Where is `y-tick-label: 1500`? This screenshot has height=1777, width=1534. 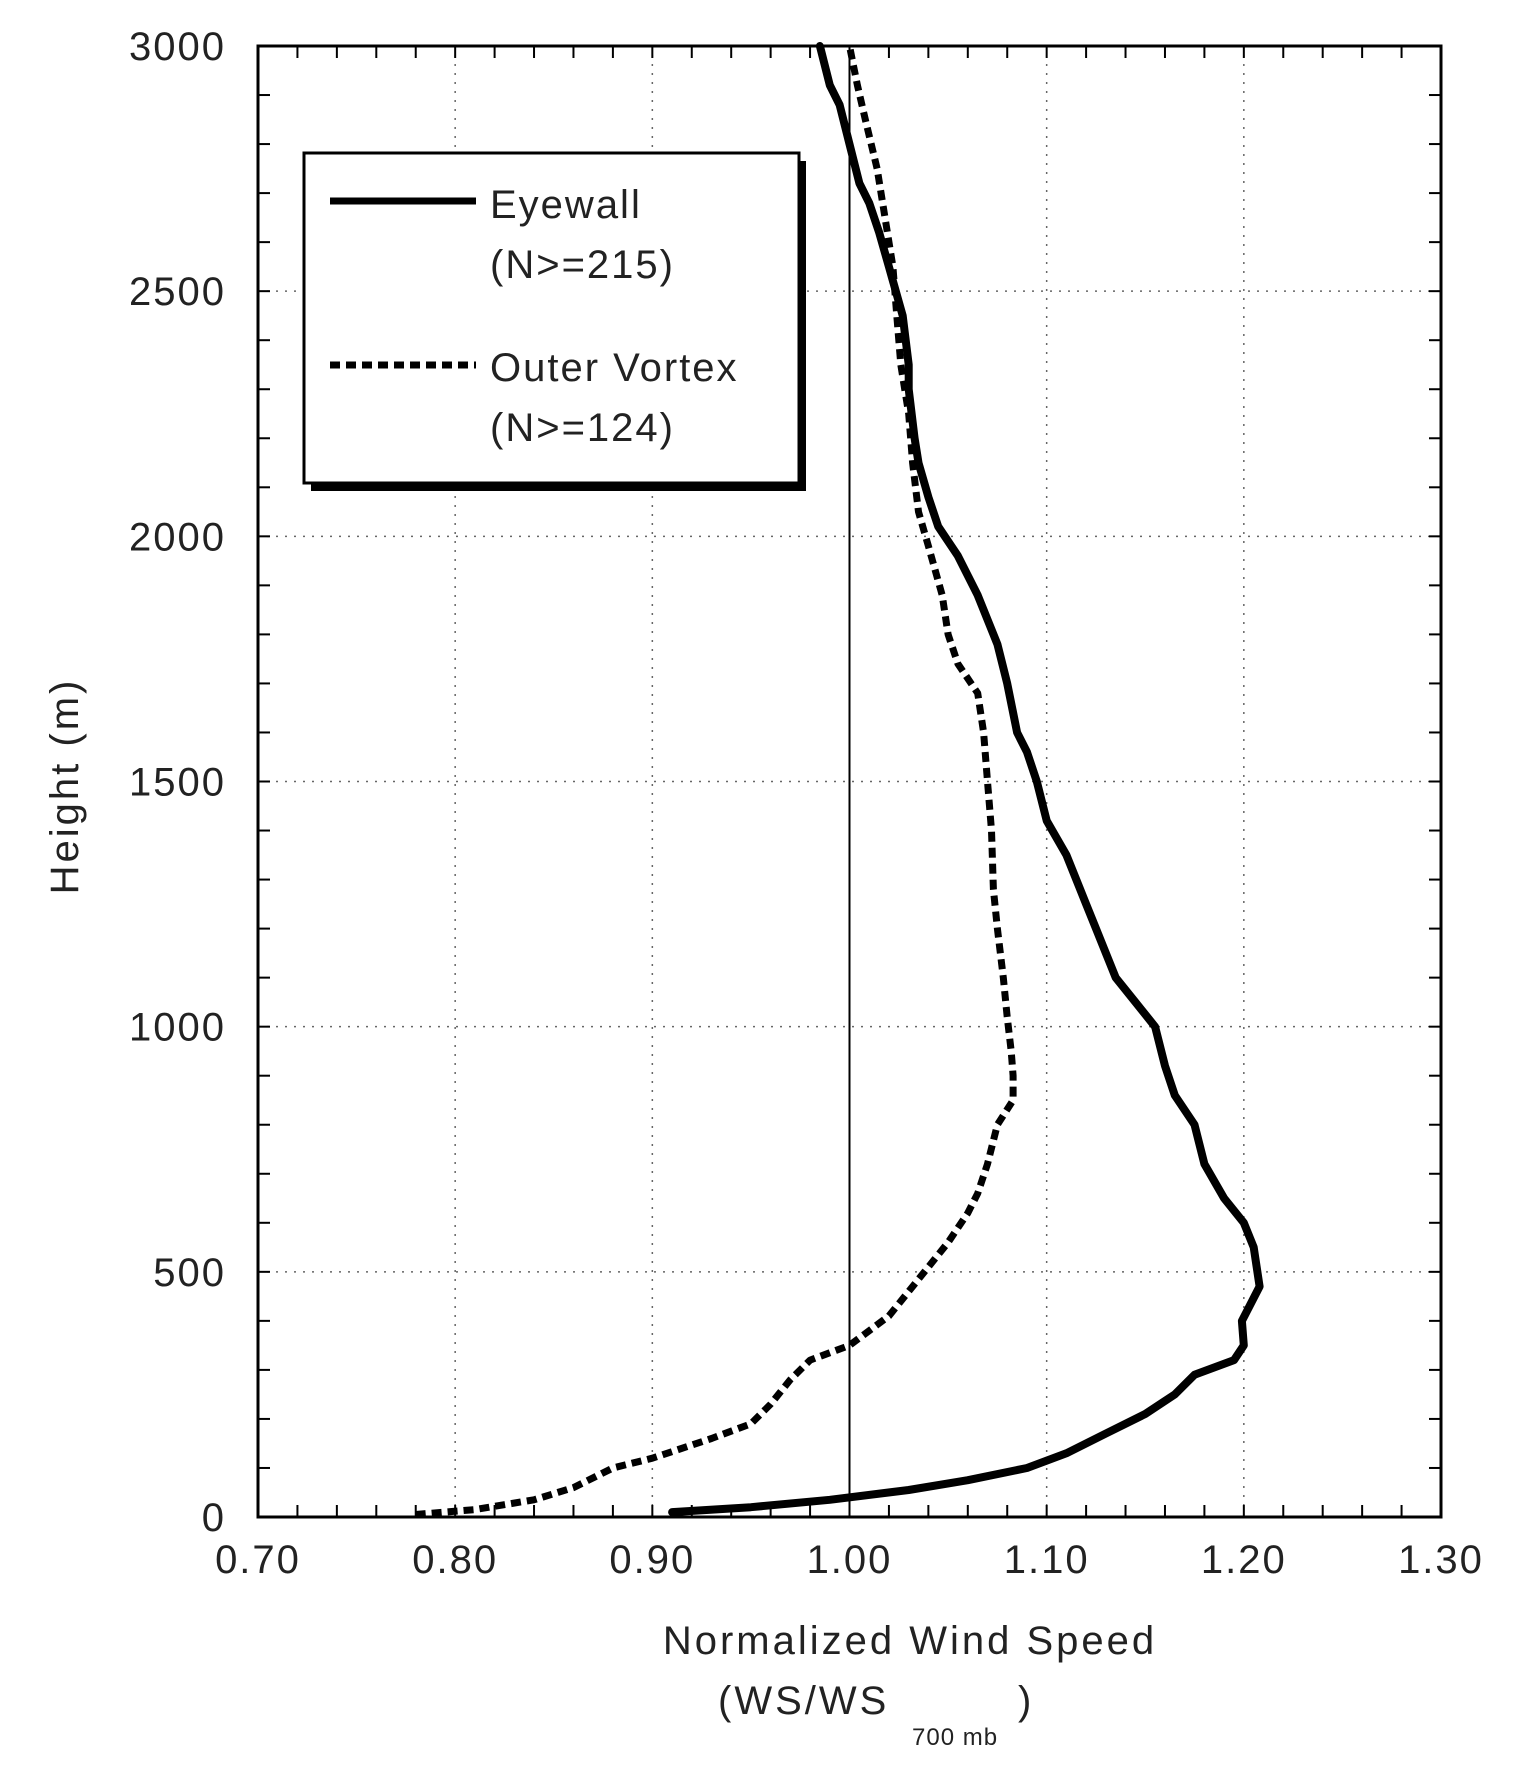
y-tick-label: 1500 is located at coordinates (177, 783).